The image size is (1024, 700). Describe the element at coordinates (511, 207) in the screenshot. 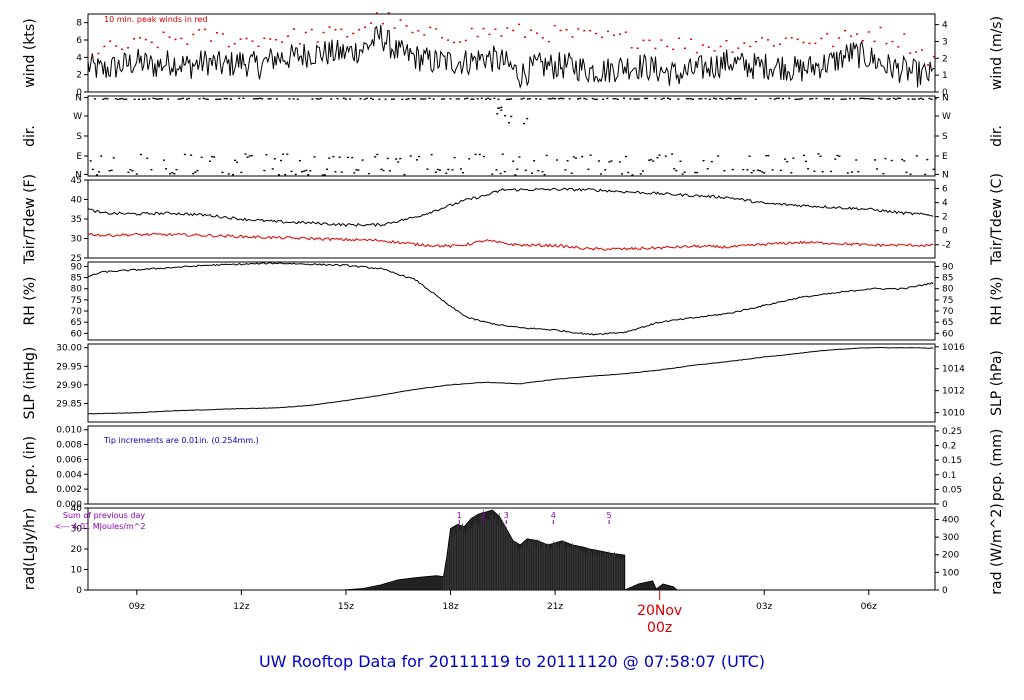

I see `temp-series-Tair` at that location.